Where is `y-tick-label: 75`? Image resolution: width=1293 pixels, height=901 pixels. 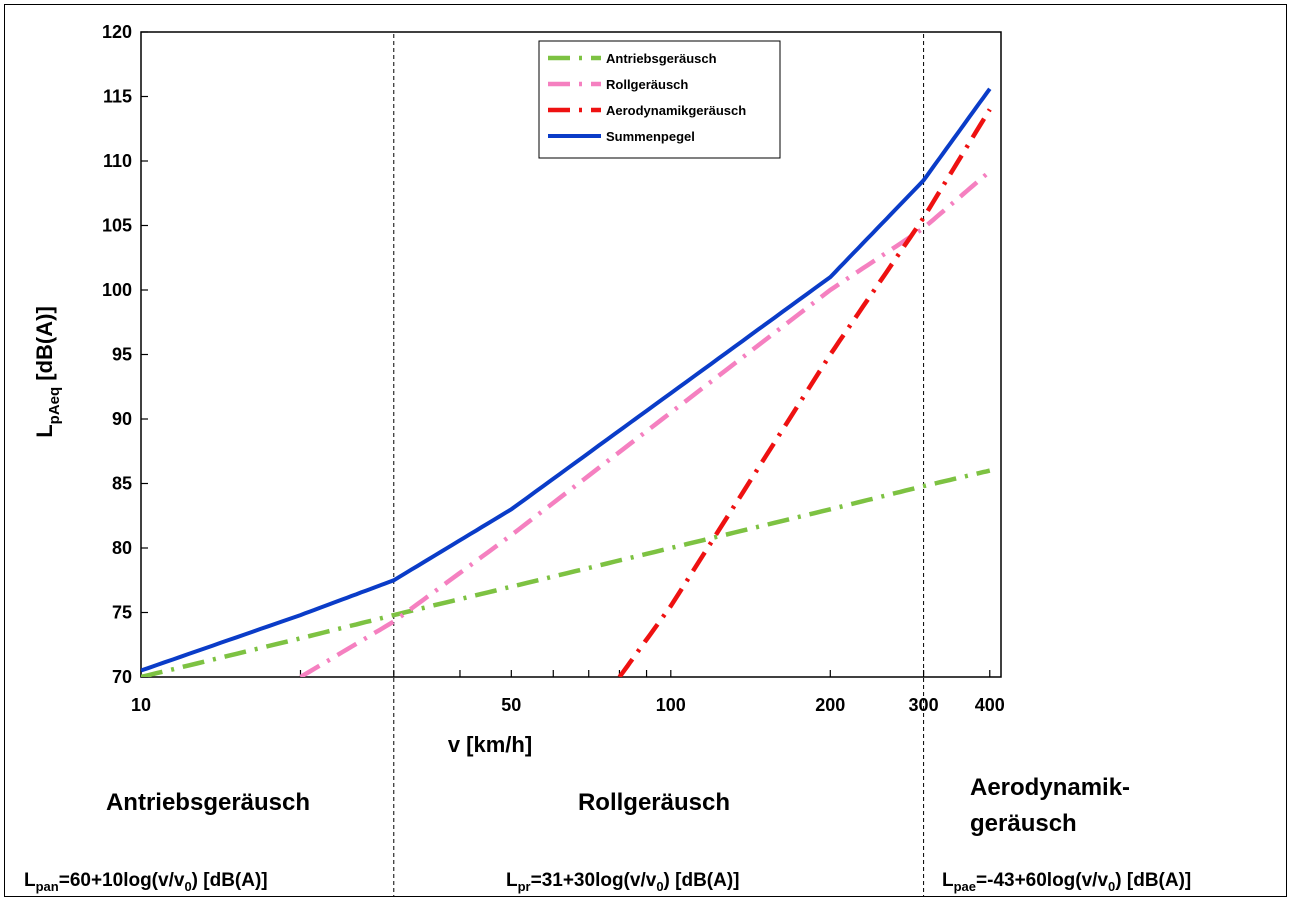
y-tick-label: 75 is located at coordinates (122, 613).